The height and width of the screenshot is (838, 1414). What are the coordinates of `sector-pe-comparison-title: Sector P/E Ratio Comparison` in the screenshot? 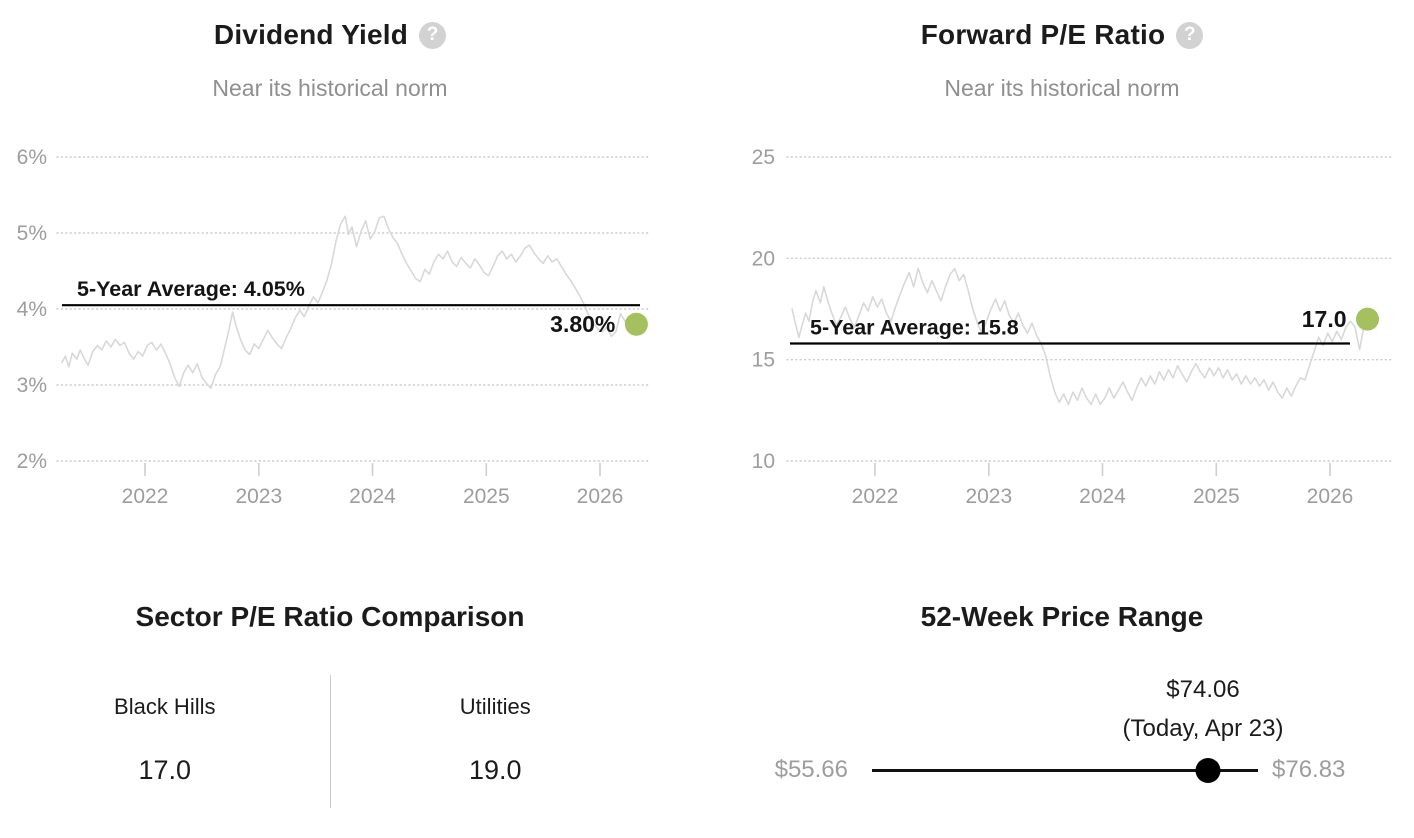 It's located at (330, 616).